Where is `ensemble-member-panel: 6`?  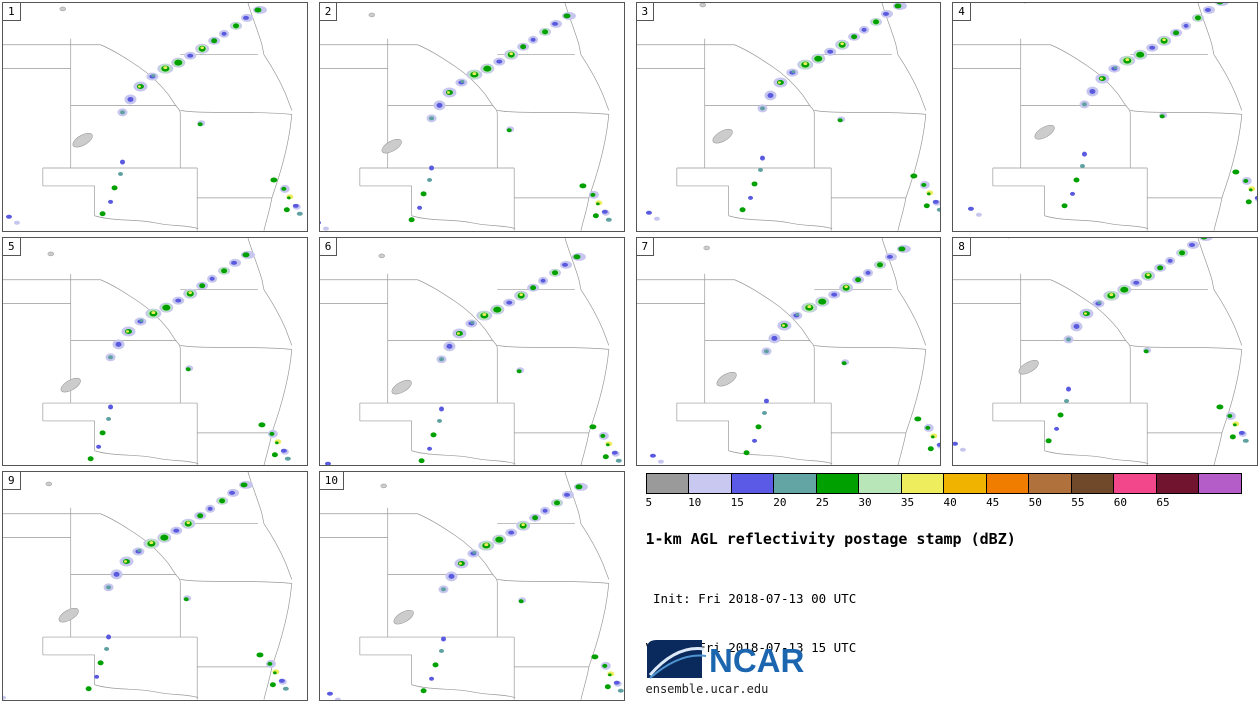
ensemble-member-panel: 6 is located at coordinates (471, 351).